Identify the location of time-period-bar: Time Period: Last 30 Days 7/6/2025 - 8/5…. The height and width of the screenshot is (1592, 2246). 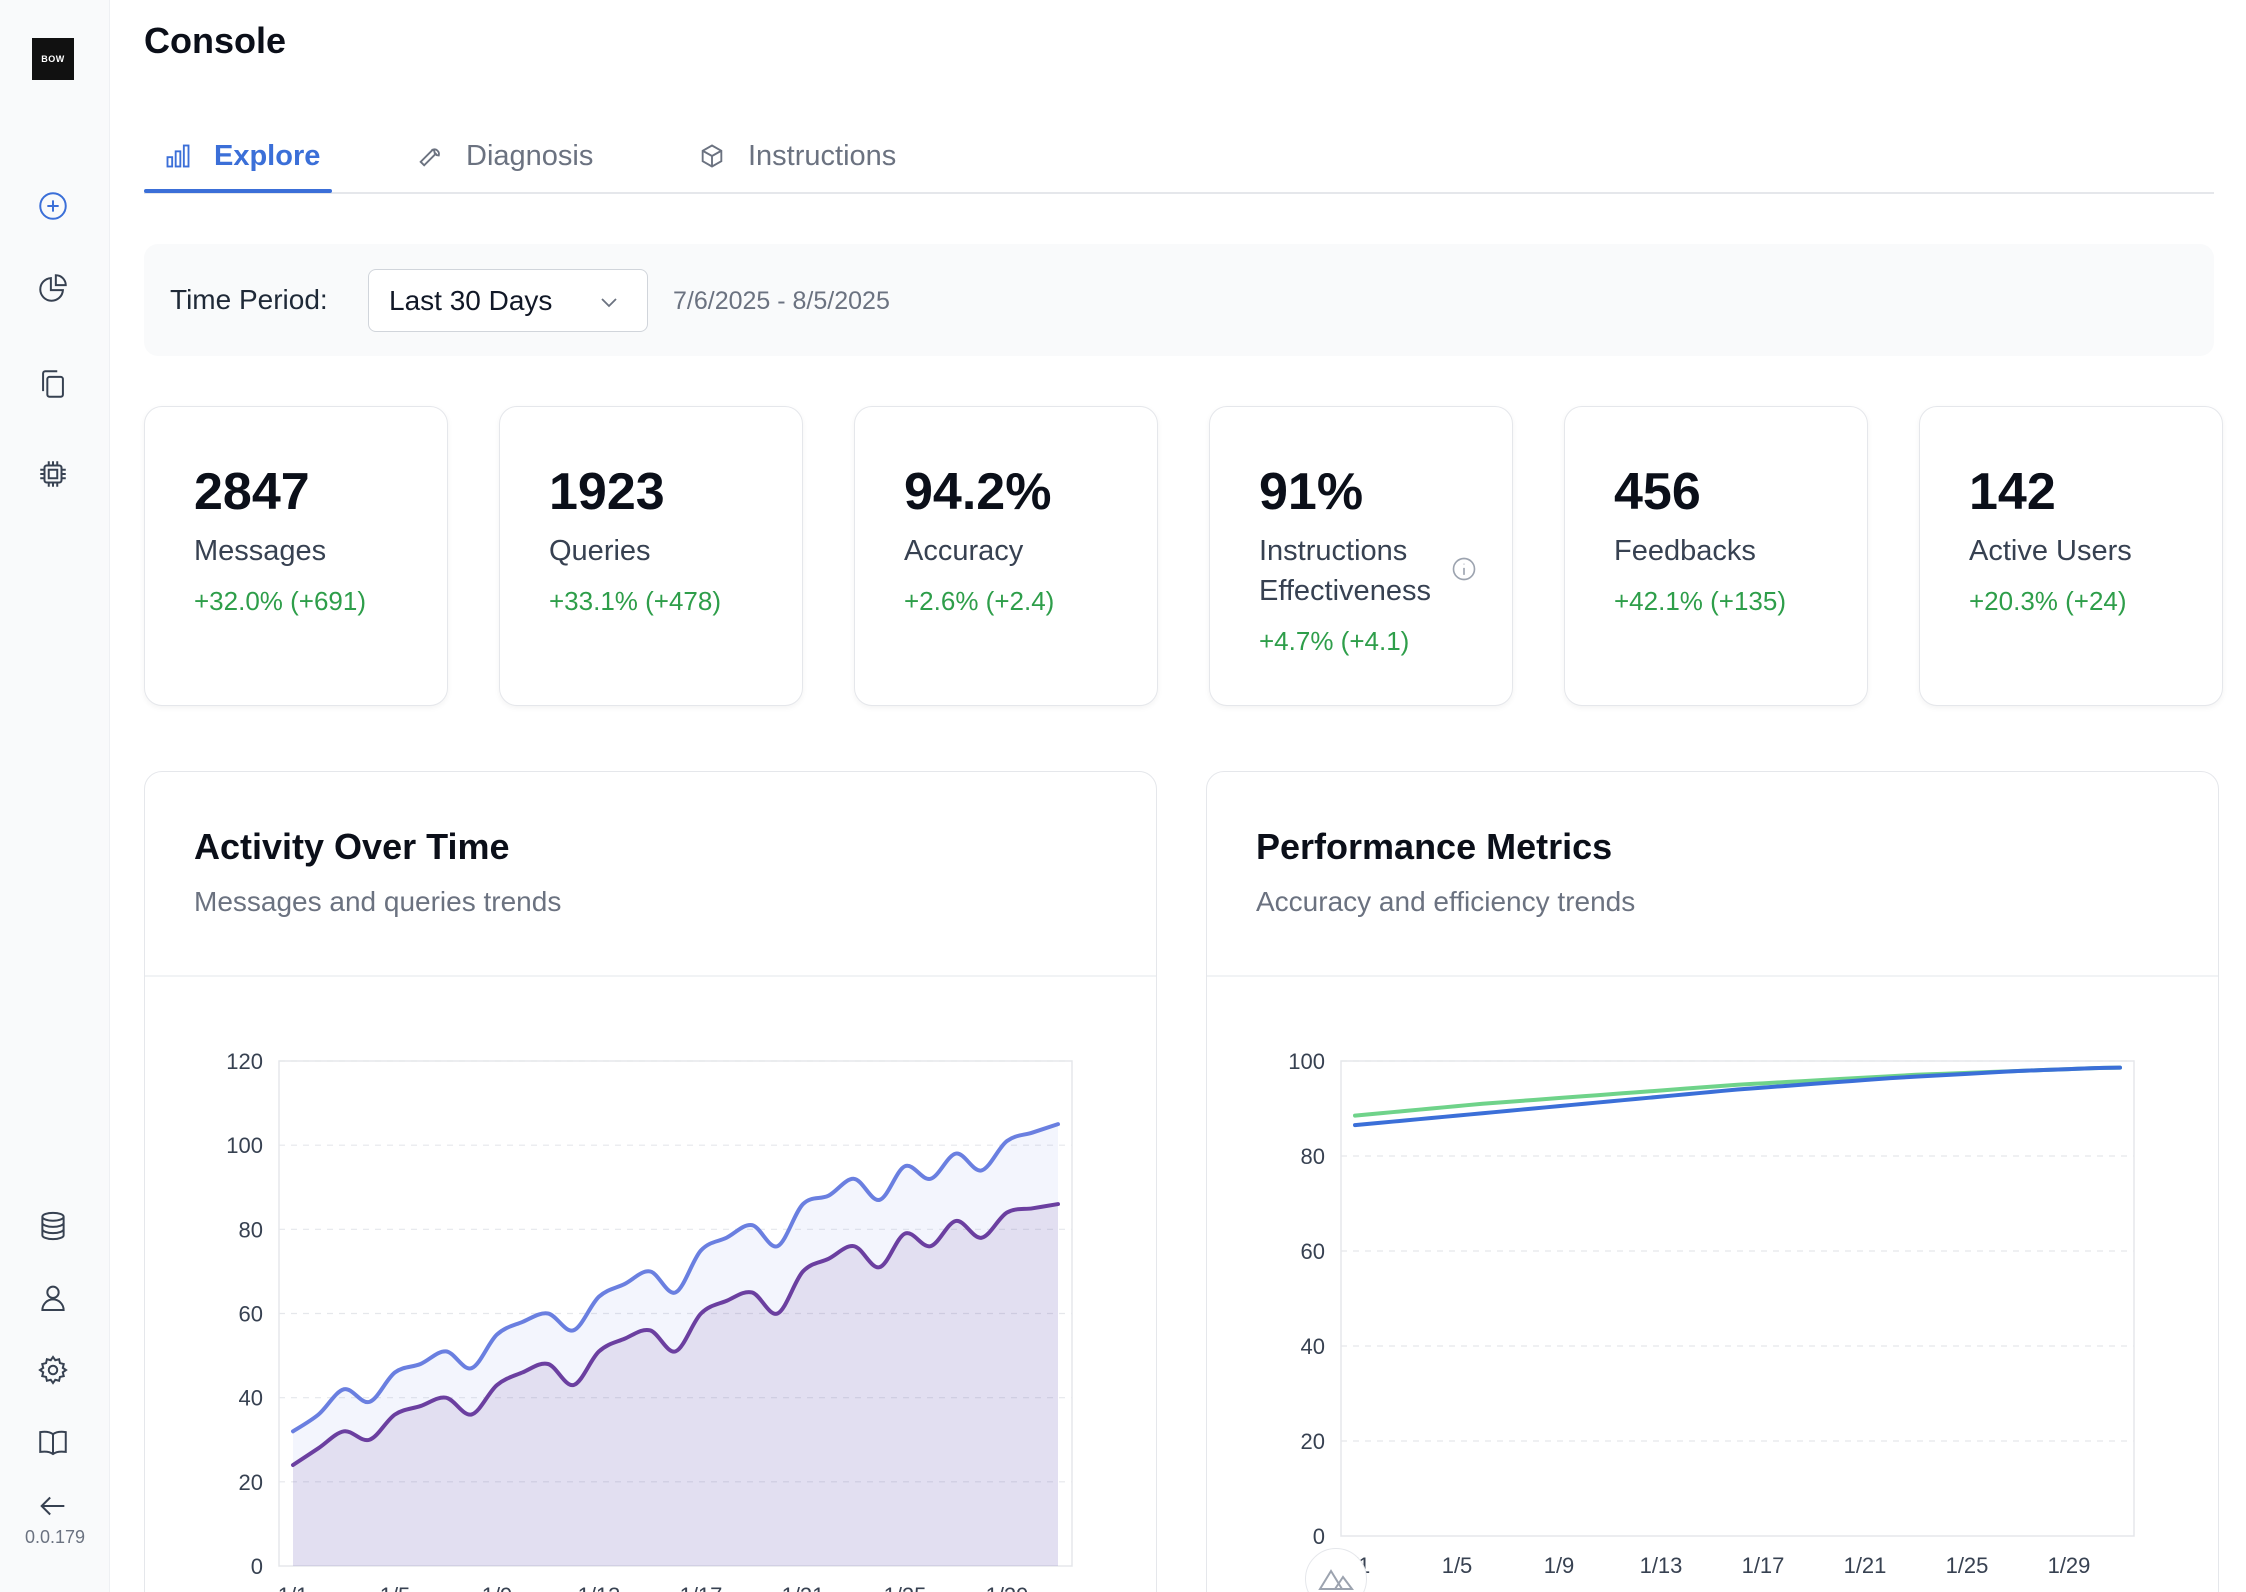
(1179, 300).